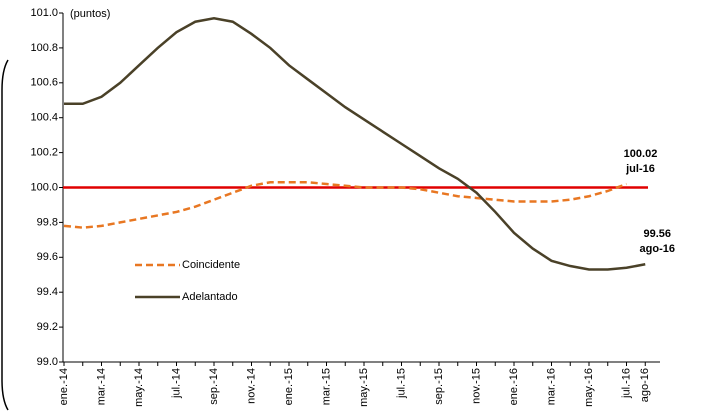 The height and width of the screenshot is (415, 701). I want to click on y-tick-label: 100.8, so click(44, 48).